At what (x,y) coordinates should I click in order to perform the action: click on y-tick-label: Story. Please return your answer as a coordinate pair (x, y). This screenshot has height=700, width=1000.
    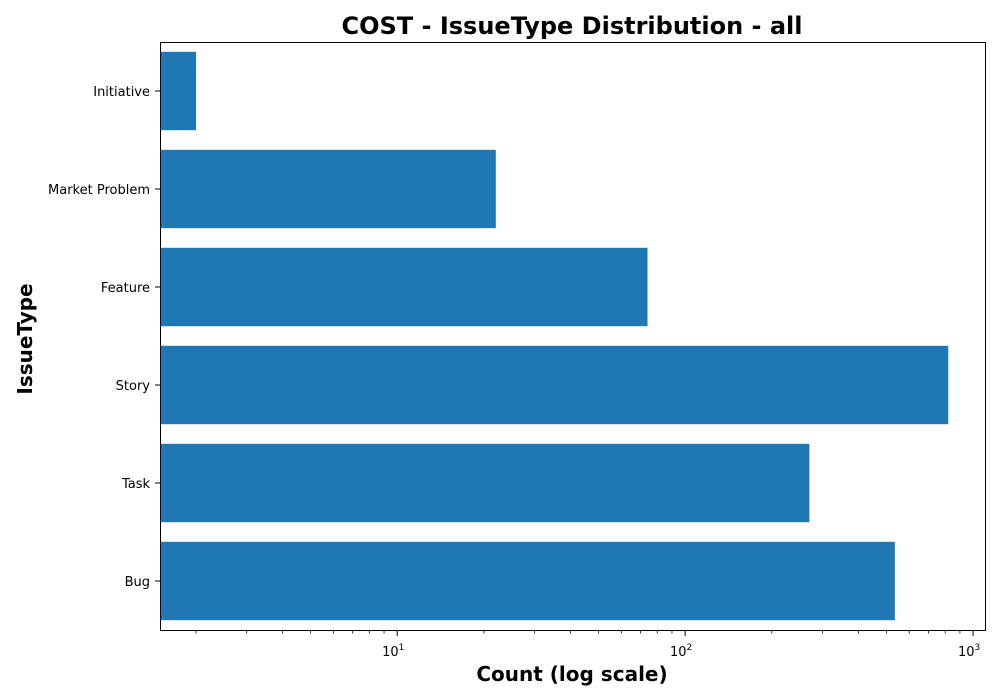
    Looking at the image, I should click on (133, 386).